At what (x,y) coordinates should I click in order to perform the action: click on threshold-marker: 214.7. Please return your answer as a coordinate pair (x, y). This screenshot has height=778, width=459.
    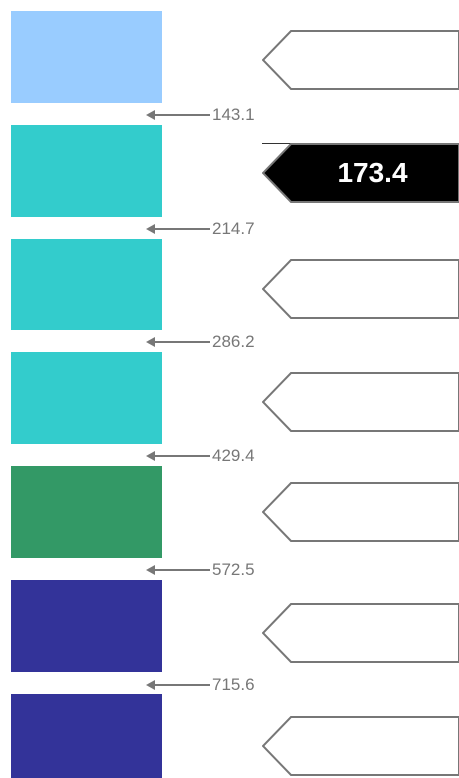
    Looking at the image, I should click on (216, 228).